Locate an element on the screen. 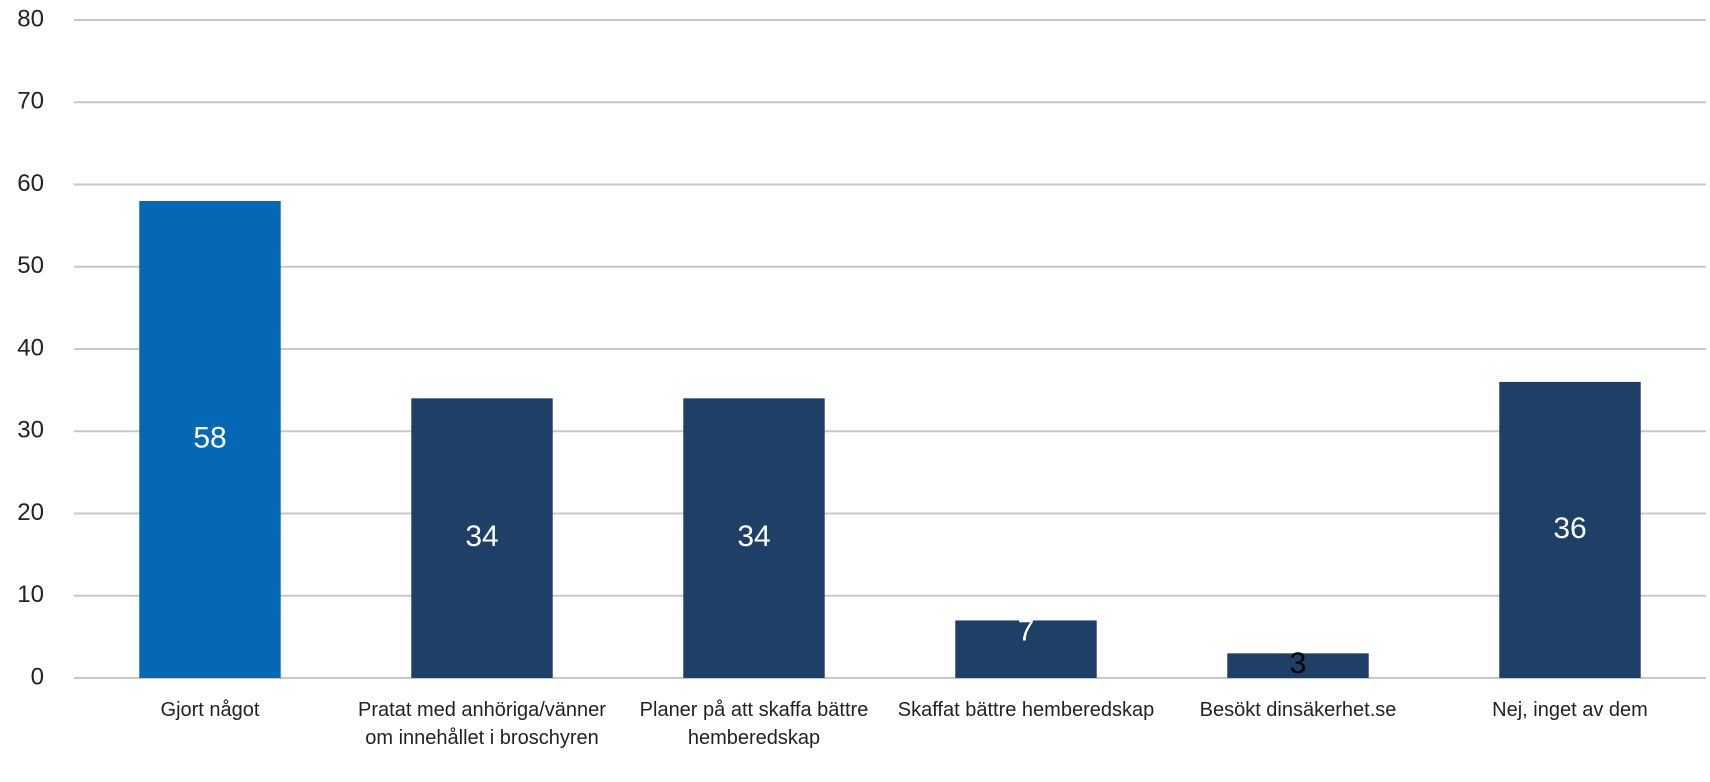  y-tick-label: 20 is located at coordinates (30, 512).